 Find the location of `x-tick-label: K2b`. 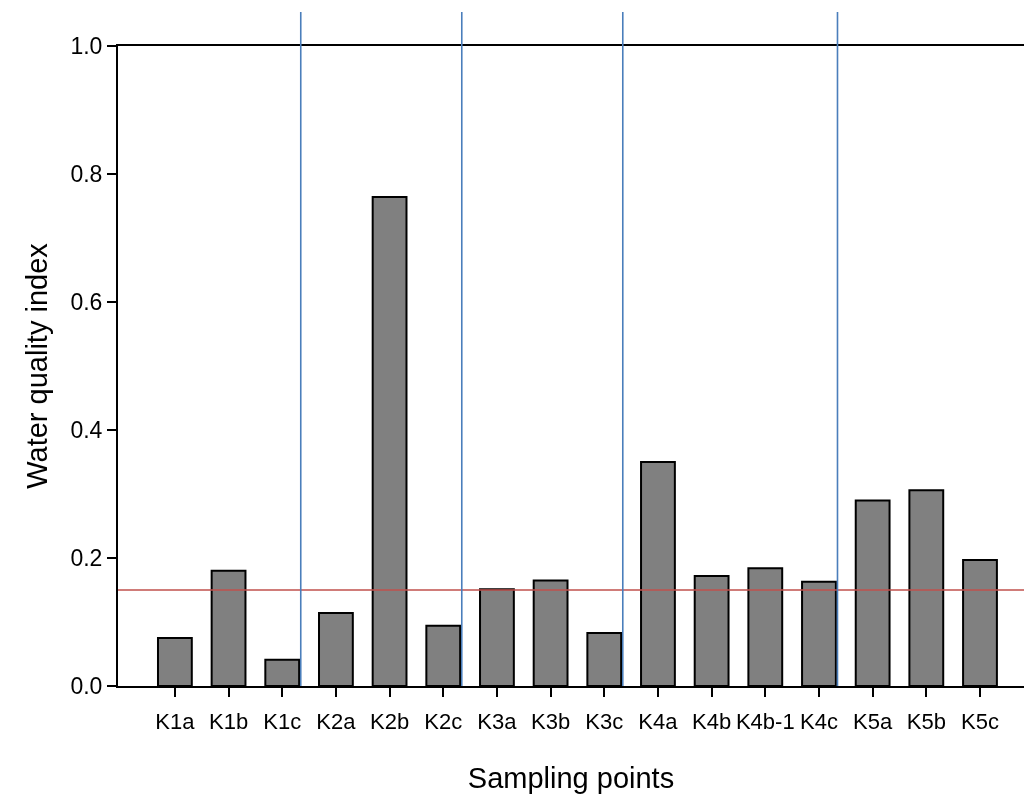

x-tick-label: K2b is located at coordinates (390, 722).